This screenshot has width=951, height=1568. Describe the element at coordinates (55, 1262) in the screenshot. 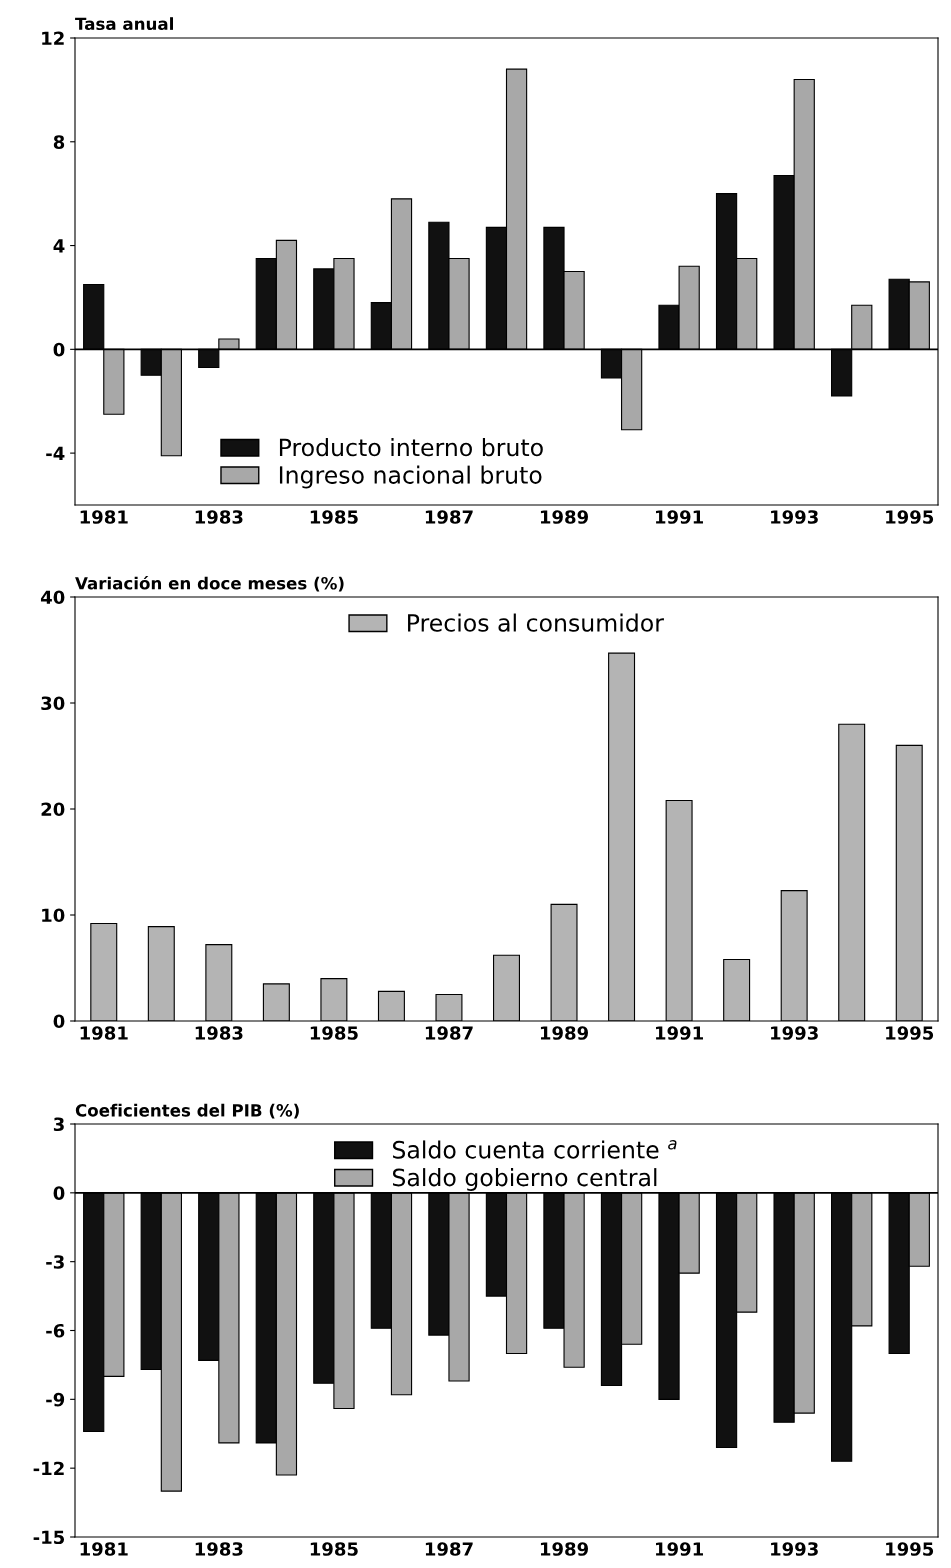

I see `y-tick-label: -3` at that location.